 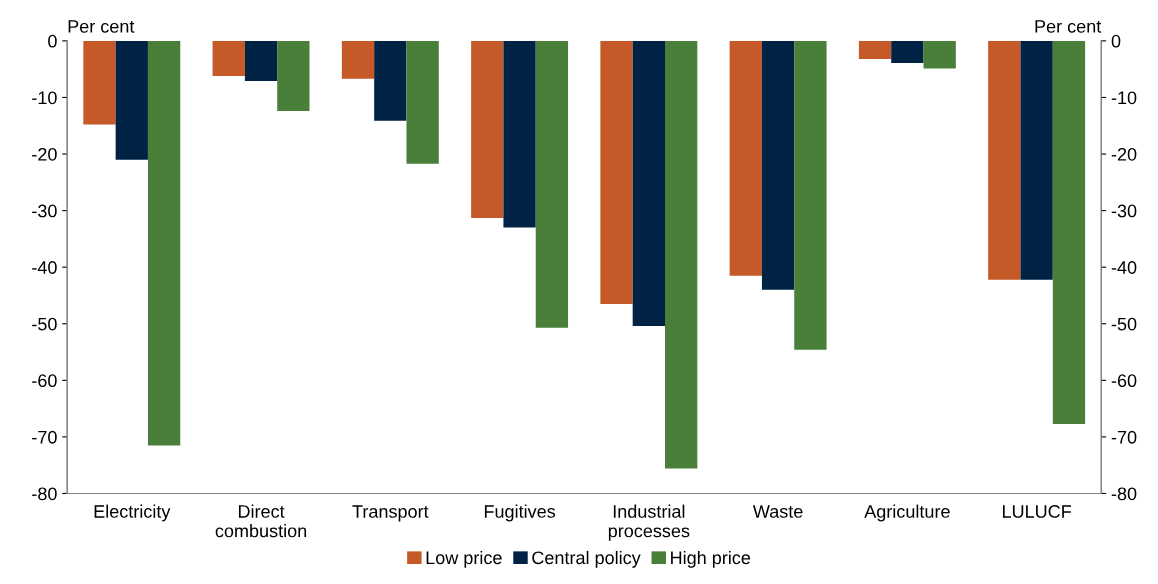 I want to click on y2-tick-label: -80, so click(x=1124, y=494).